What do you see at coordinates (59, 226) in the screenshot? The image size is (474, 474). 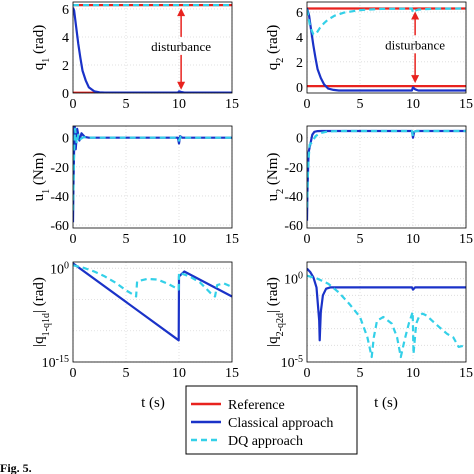 I see `y-tick-label-u1: -60` at bounding box center [59, 226].